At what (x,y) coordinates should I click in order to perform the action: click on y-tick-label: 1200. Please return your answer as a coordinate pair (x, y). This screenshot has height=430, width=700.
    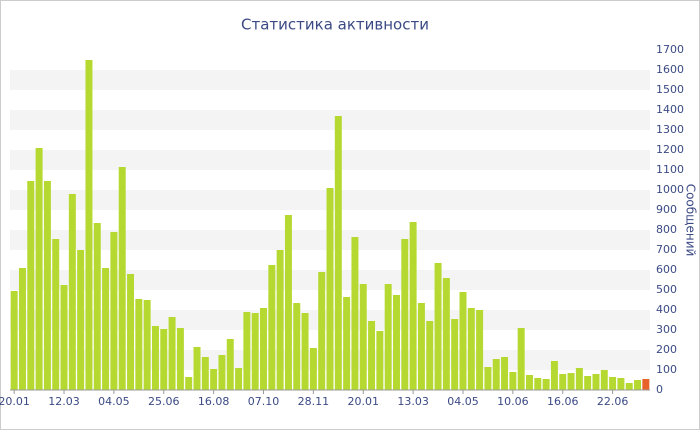
    Looking at the image, I should click on (670, 149).